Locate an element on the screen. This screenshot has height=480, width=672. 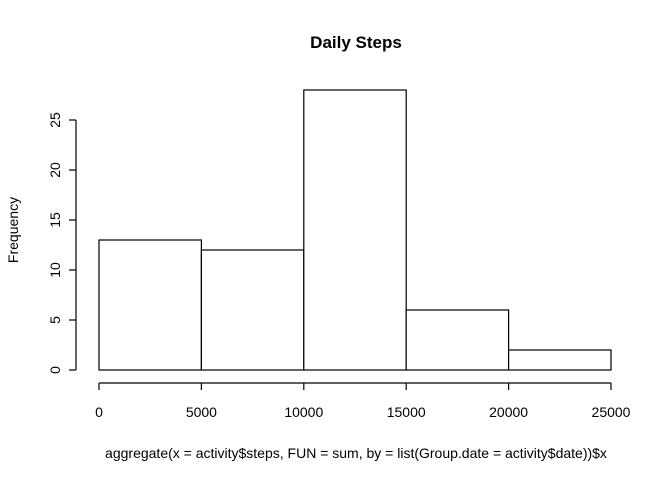
x-tick-label: 15000 is located at coordinates (406, 412).